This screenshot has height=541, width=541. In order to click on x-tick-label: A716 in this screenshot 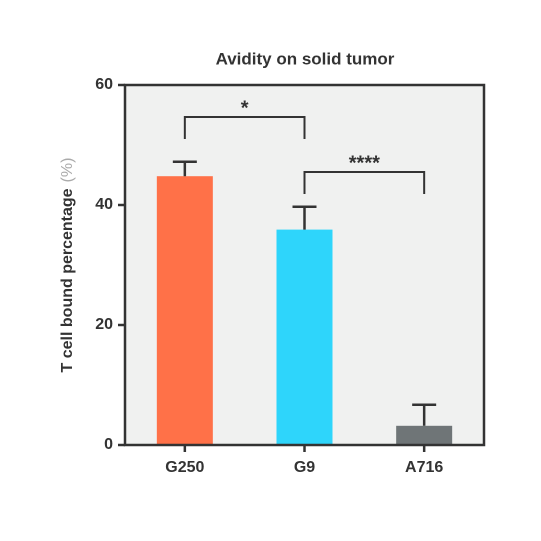, I will do `click(424, 467)`.